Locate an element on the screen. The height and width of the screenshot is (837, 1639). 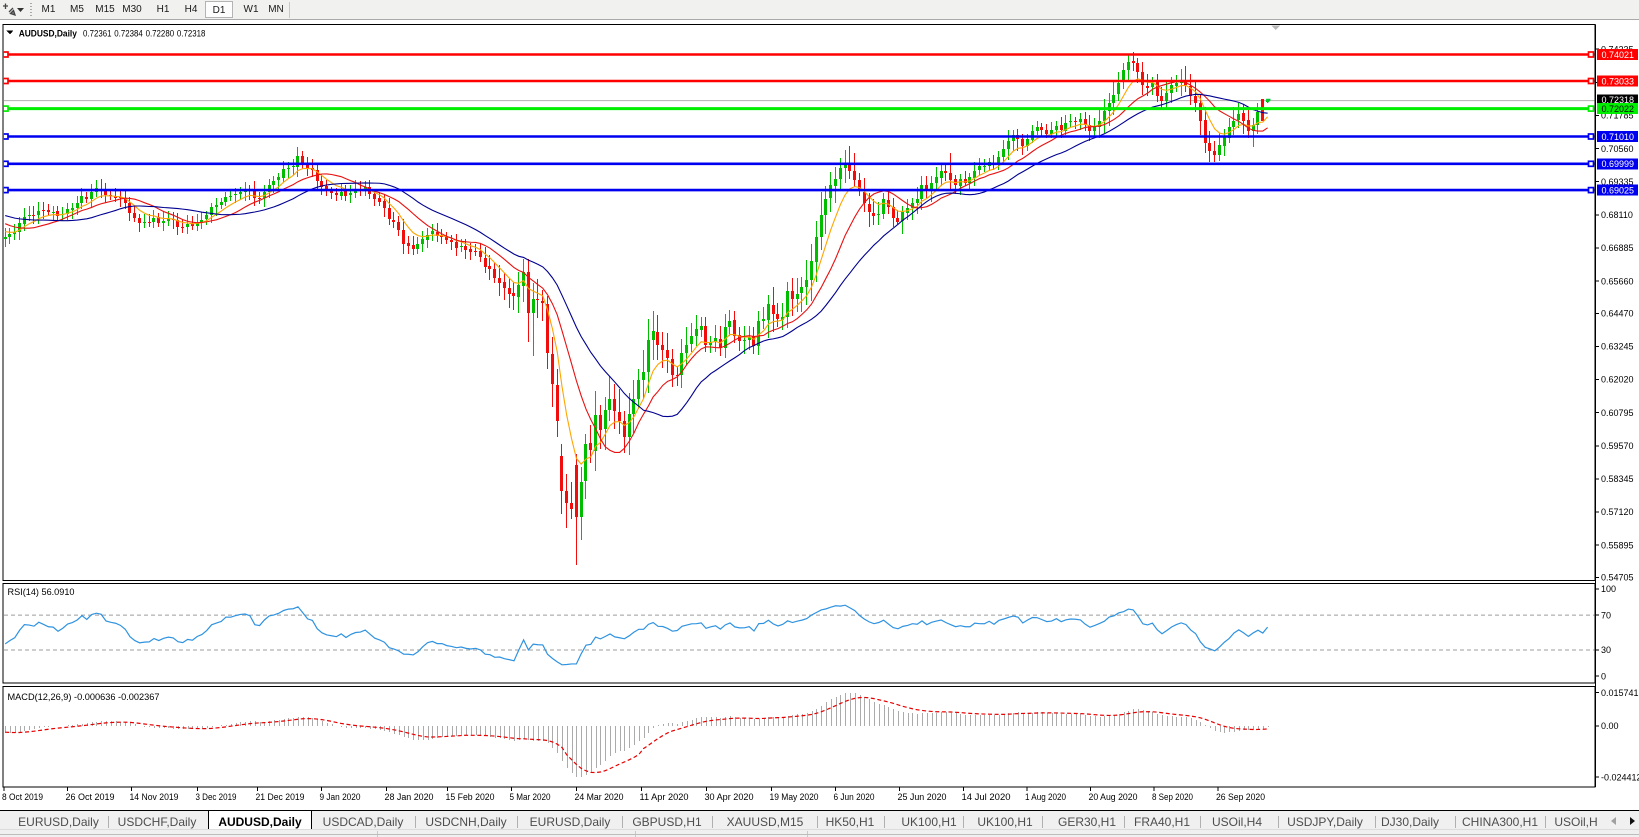
svg-text: 0.015741 is located at coordinates (1620, 693).